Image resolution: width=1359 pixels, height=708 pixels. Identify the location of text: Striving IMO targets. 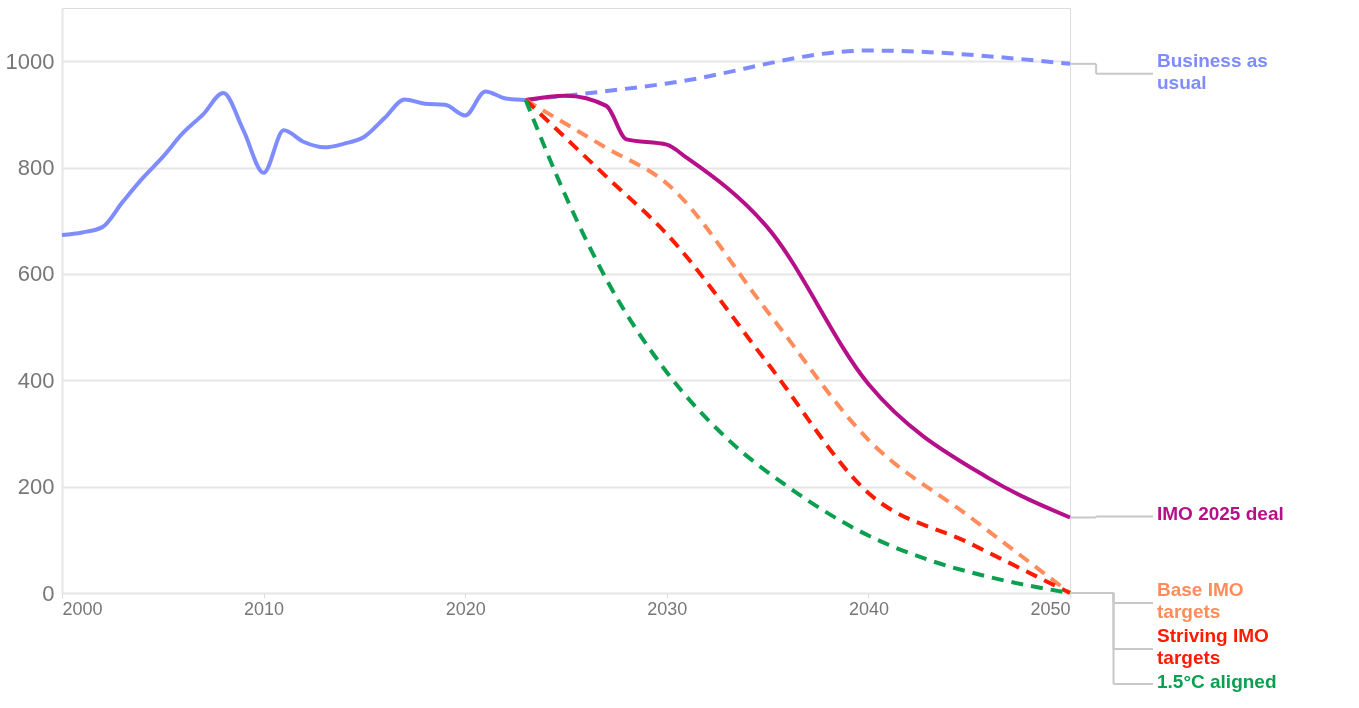
(1213, 646).